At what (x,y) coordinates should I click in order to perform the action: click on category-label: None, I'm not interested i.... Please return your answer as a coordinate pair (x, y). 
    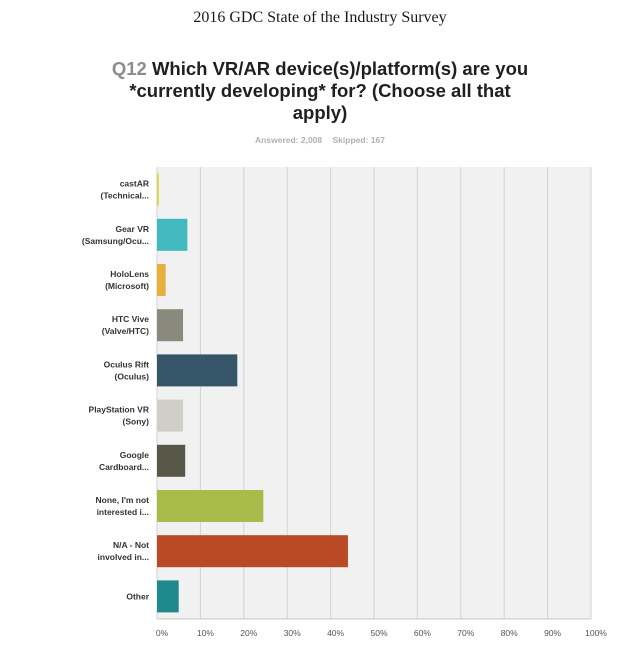
    Looking at the image, I should click on (123, 506).